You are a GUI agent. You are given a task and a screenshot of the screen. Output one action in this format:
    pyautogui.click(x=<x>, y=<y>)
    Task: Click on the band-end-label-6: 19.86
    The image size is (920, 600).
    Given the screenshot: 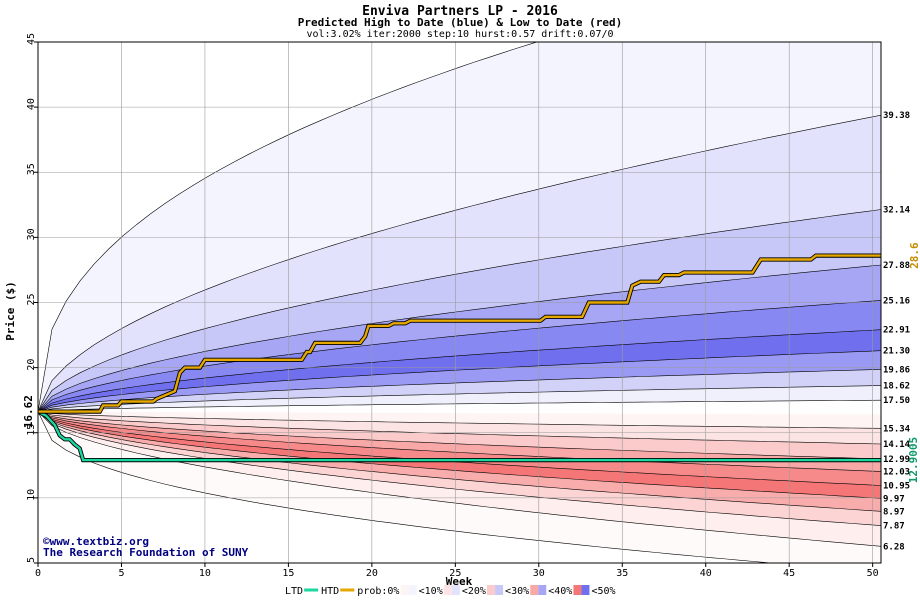 What is the action you would take?
    pyautogui.click(x=896, y=370)
    